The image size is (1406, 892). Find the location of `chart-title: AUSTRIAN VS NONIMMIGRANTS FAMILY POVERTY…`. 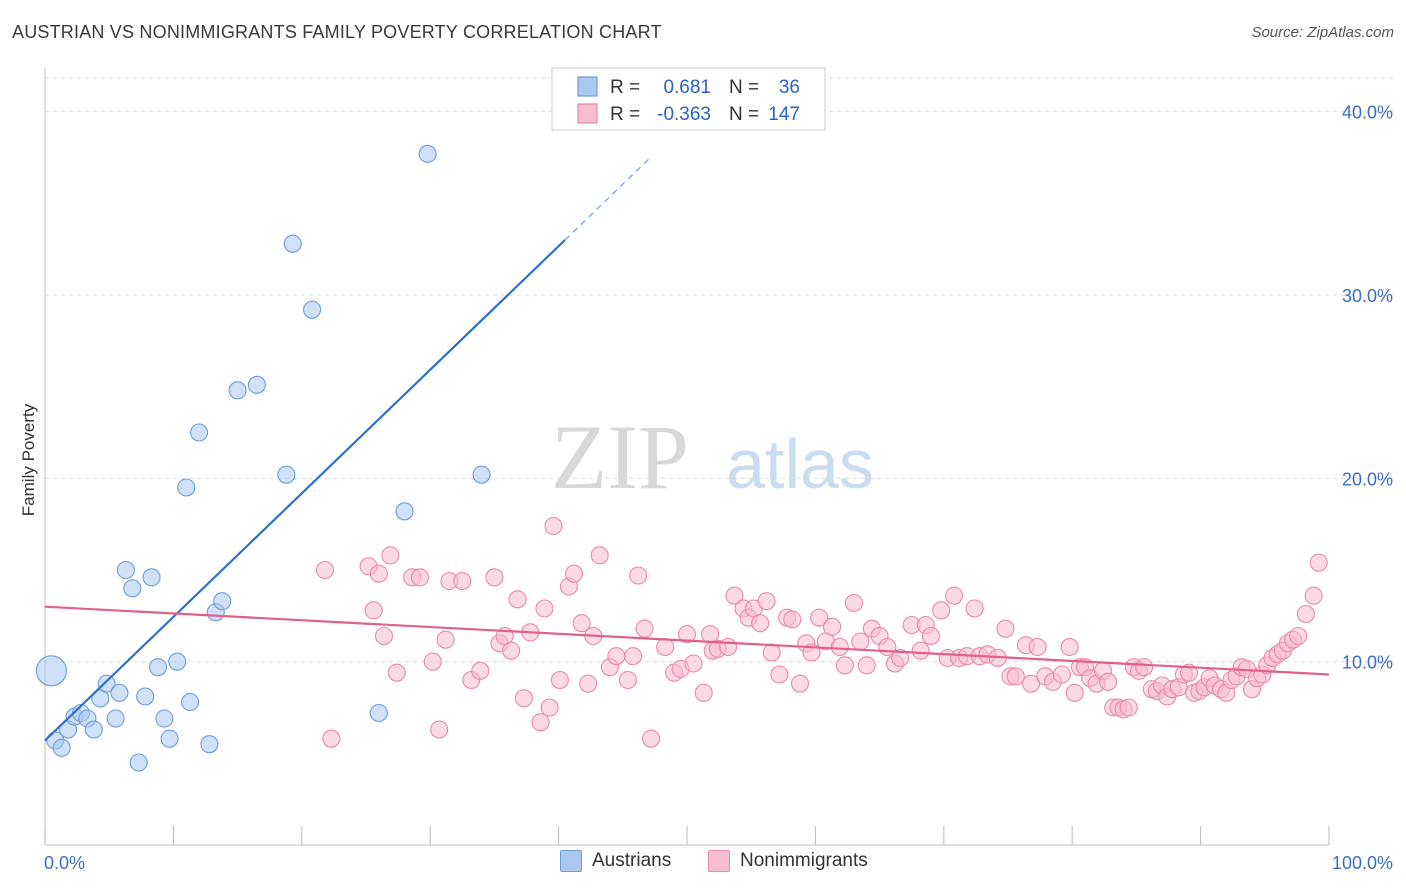

chart-title: AUSTRIAN VS NONIMMIGRANTS FAMILY POVERTY… is located at coordinates (337, 32).